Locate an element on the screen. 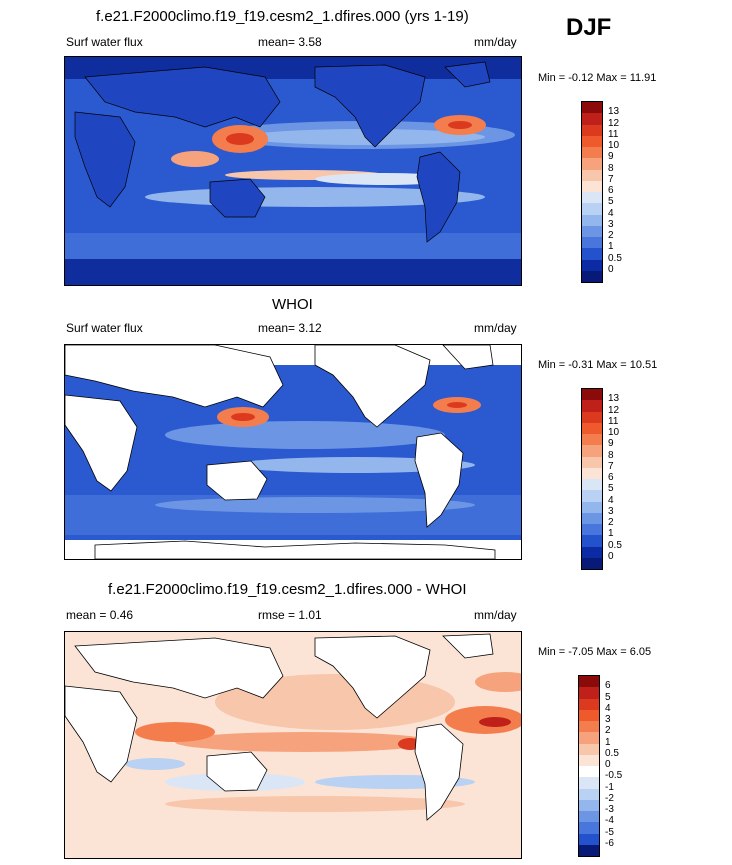 This screenshot has height=865, width=732. colorbar-tick-label: 7 is located at coordinates (611, 179).